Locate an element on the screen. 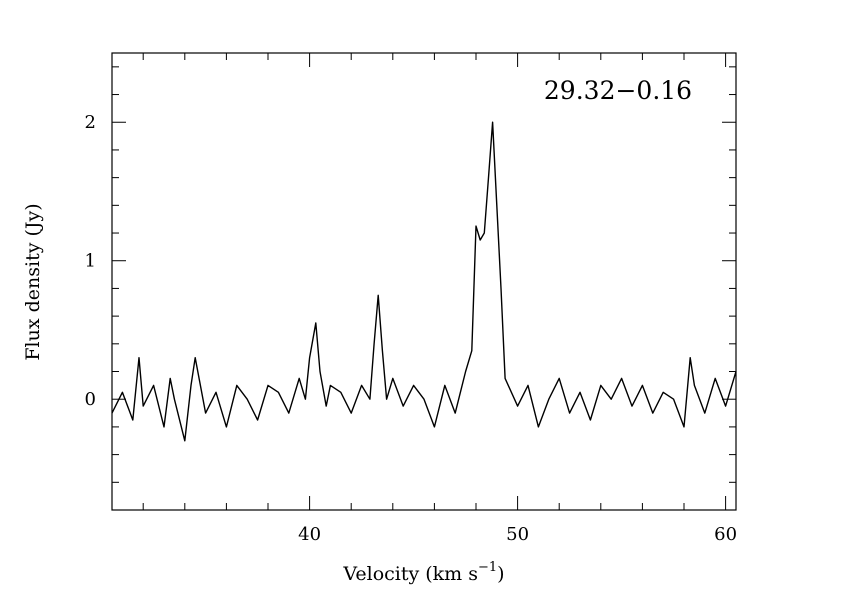 The width and height of the screenshot is (842, 595). y-axis-label: Flux density (Jy) is located at coordinates (33, 281).